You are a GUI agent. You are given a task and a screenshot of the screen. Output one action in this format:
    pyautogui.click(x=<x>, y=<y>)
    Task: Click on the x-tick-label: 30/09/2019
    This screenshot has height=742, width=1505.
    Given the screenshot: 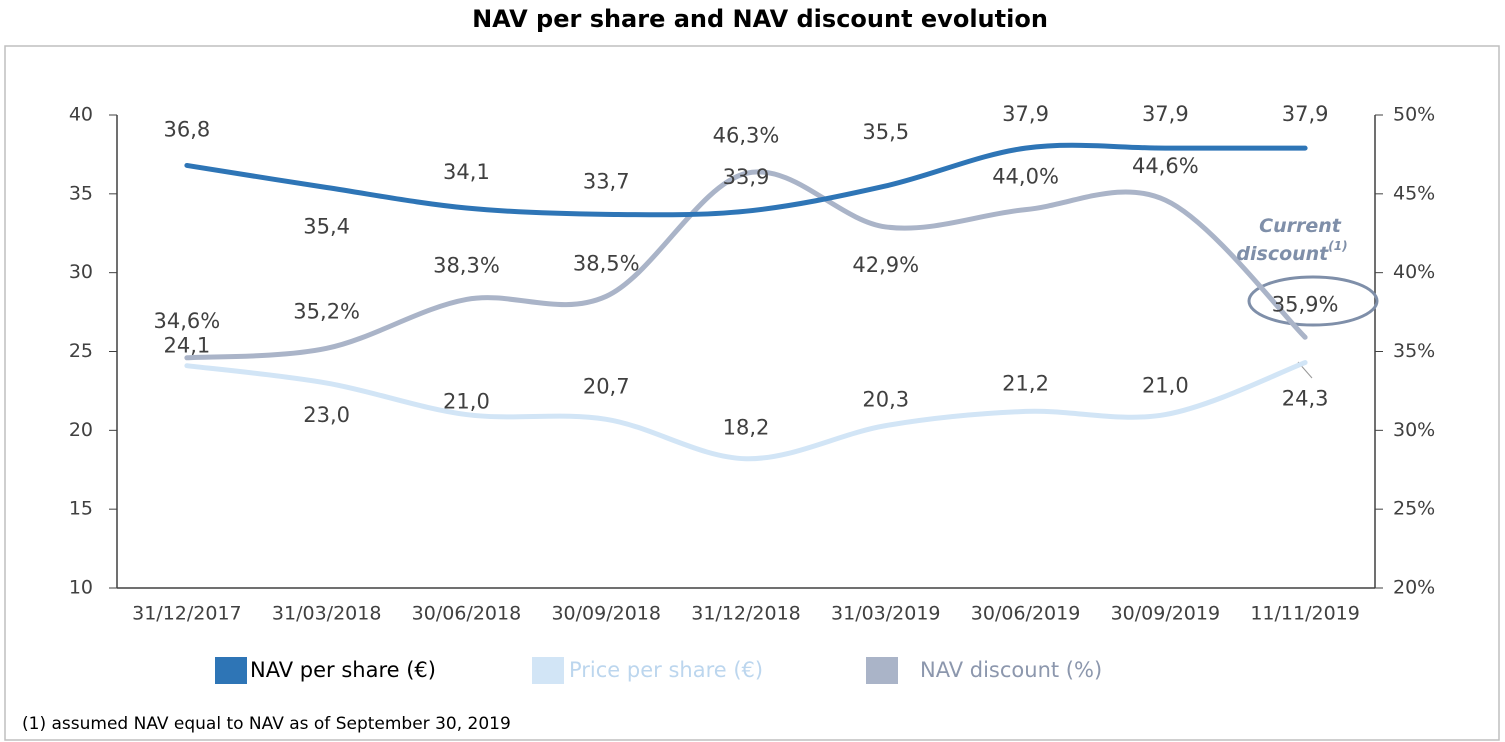 What is the action you would take?
    pyautogui.click(x=1166, y=614)
    